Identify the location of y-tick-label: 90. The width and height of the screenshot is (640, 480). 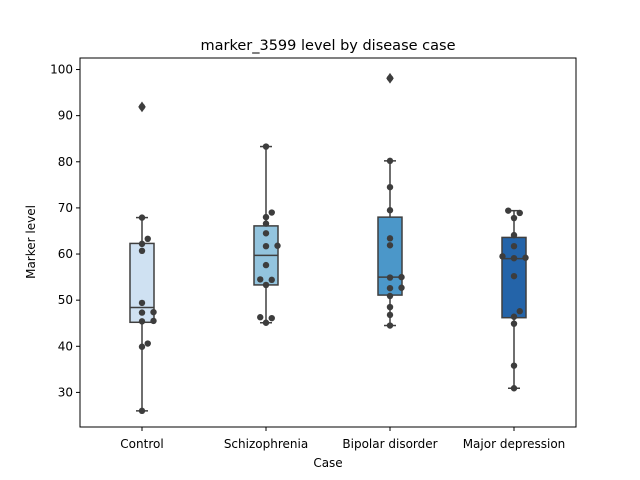
(65, 116).